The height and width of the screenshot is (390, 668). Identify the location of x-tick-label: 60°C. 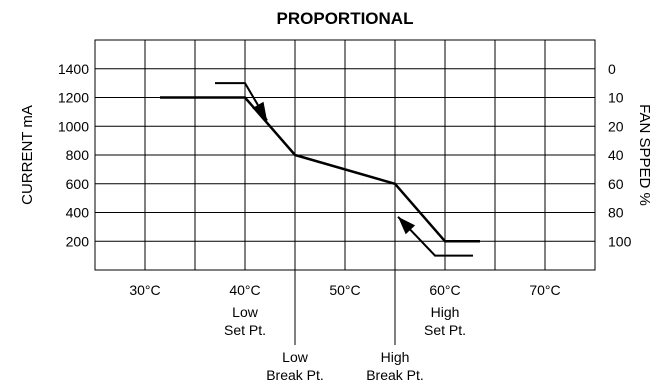
(444, 290).